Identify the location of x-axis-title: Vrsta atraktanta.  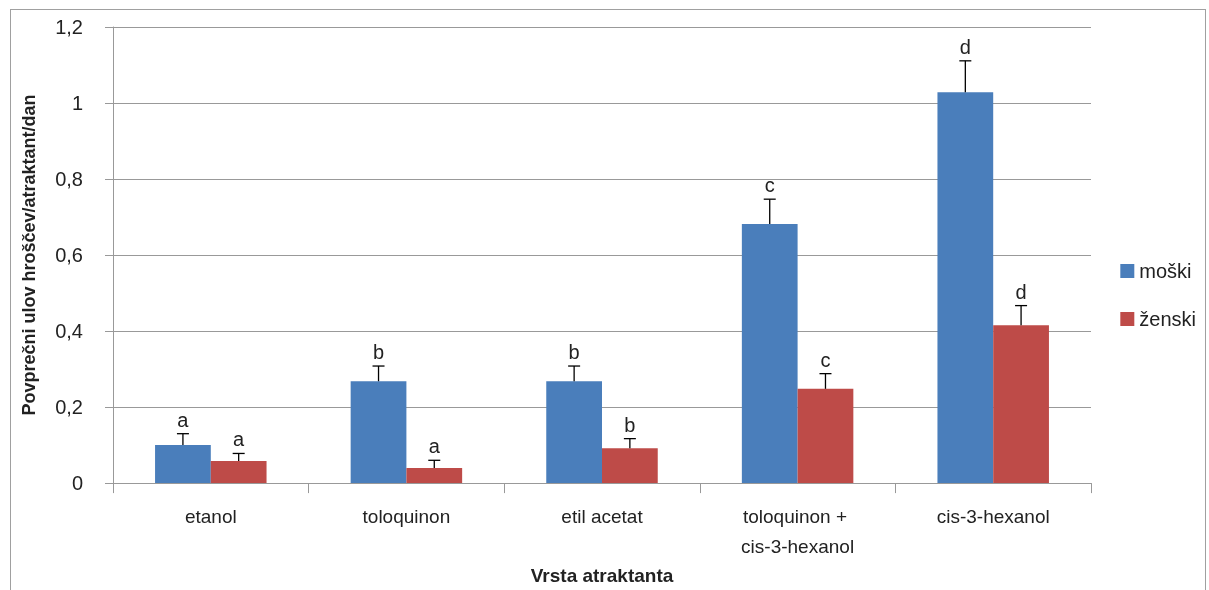
(602, 575).